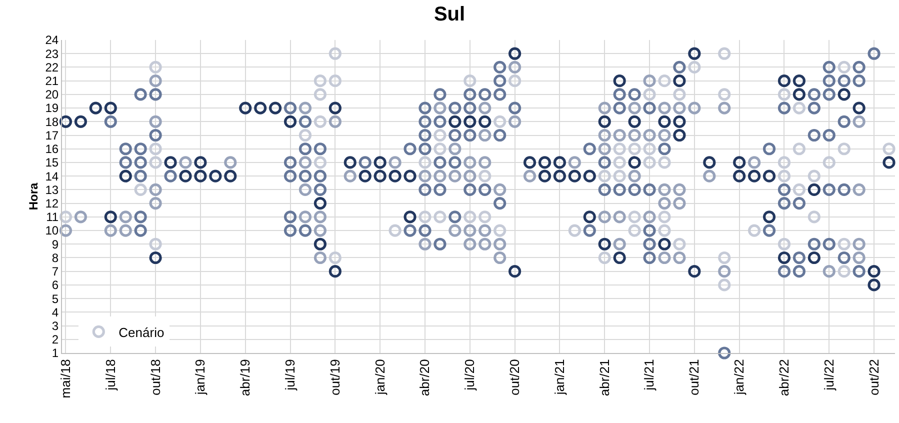 This screenshot has width=899, height=423. What do you see at coordinates (55, 353) in the screenshot?
I see `y-tick-label: 1` at bounding box center [55, 353].